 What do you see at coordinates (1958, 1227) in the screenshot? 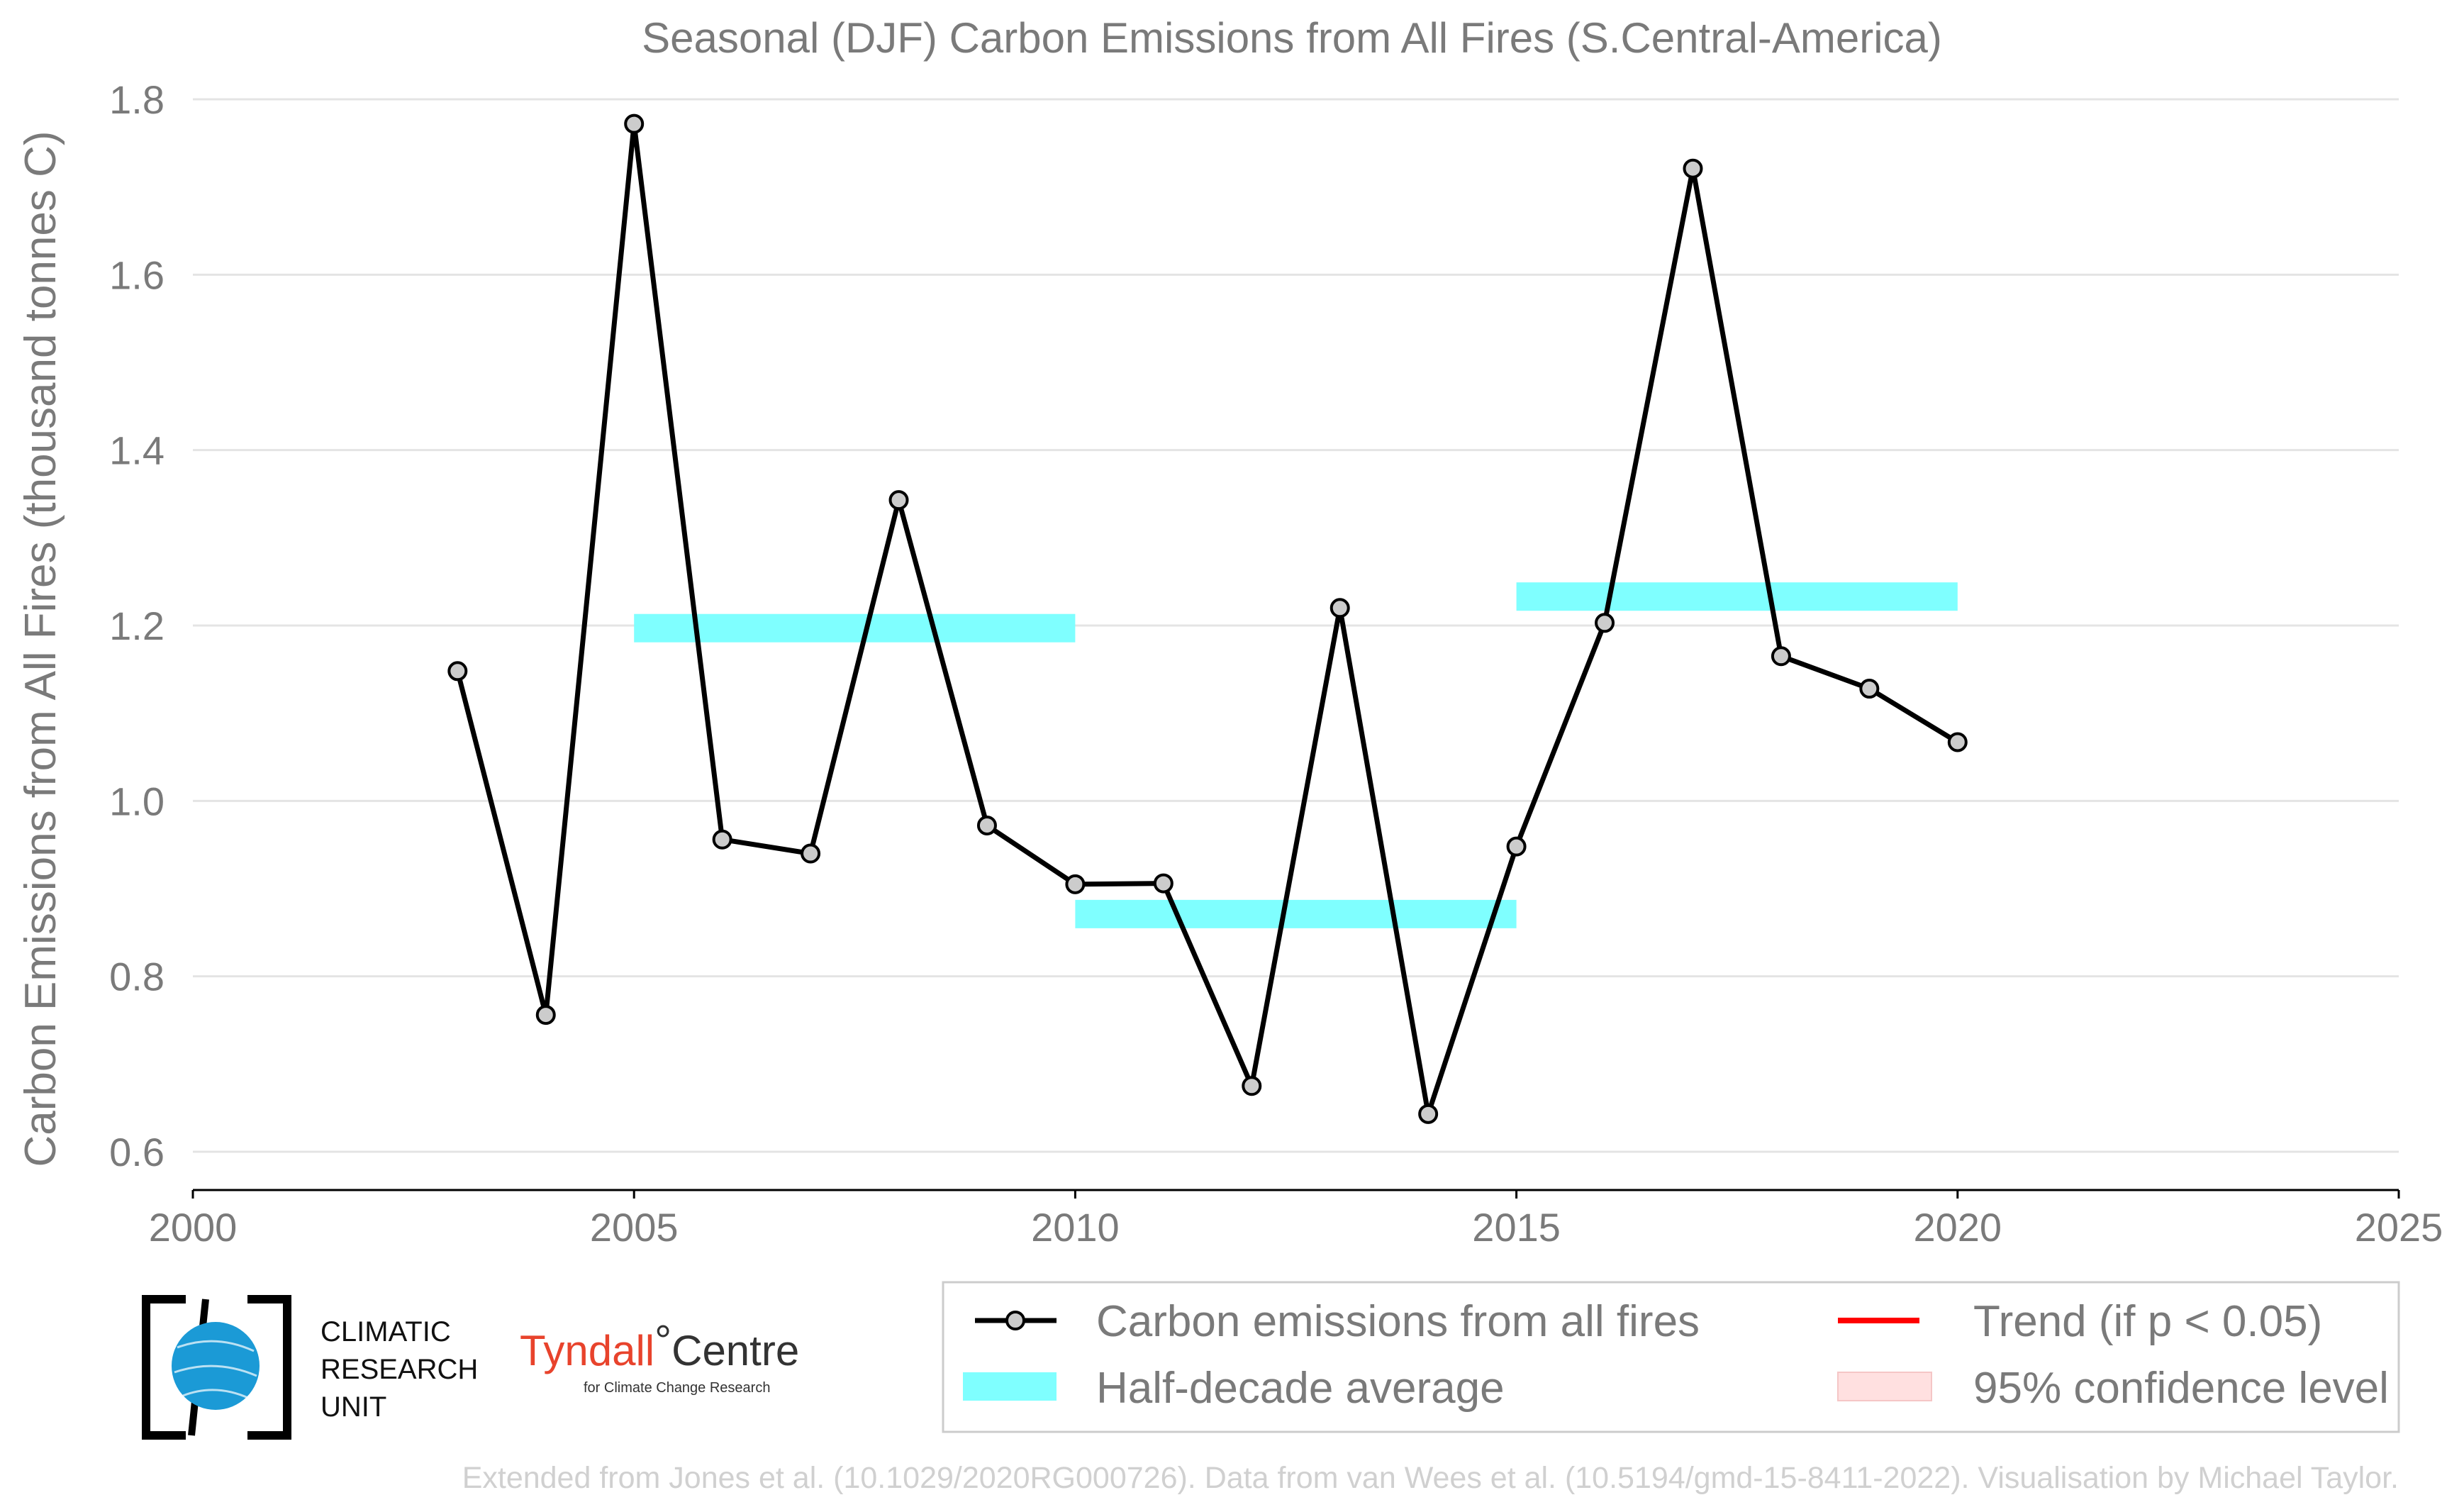
I see `x-tick-label-2020: 2020` at bounding box center [1958, 1227].